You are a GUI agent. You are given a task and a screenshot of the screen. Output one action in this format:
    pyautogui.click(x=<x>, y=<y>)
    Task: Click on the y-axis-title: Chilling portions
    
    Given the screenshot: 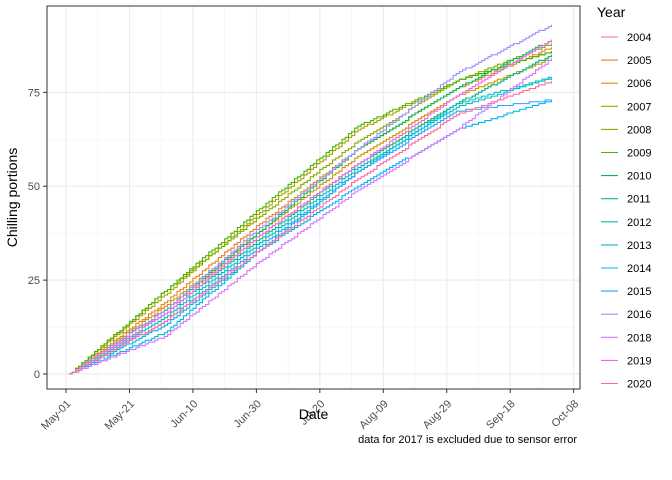 What is the action you would take?
    pyautogui.click(x=12, y=198)
    